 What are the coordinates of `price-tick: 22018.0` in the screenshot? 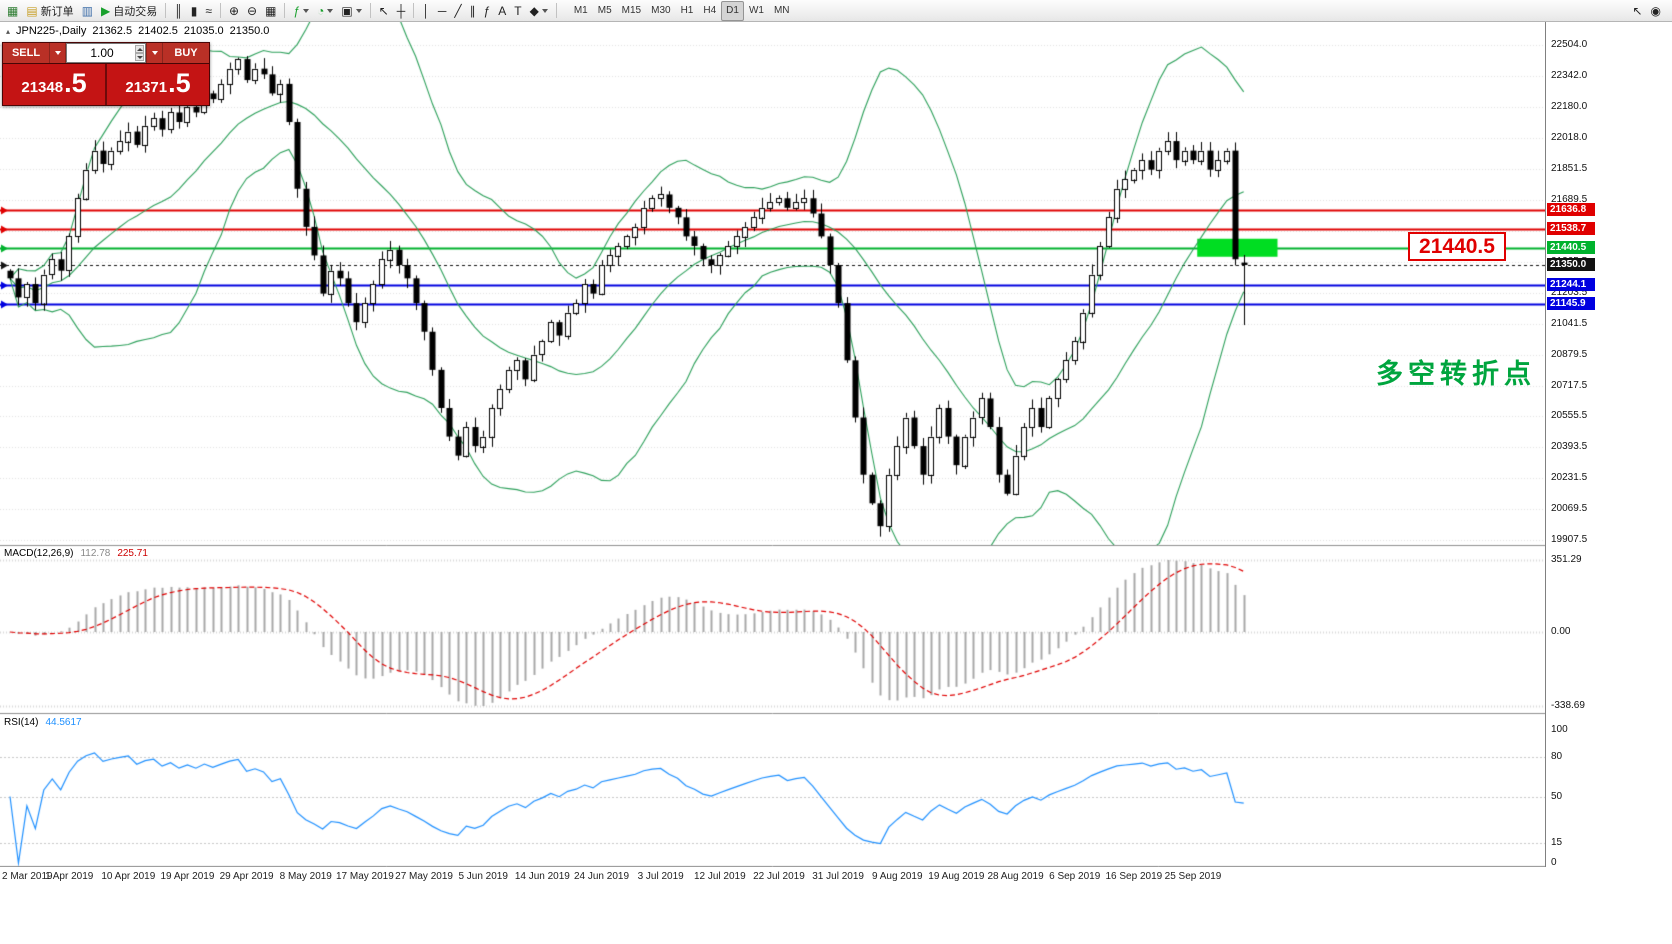 It's located at (1569, 137).